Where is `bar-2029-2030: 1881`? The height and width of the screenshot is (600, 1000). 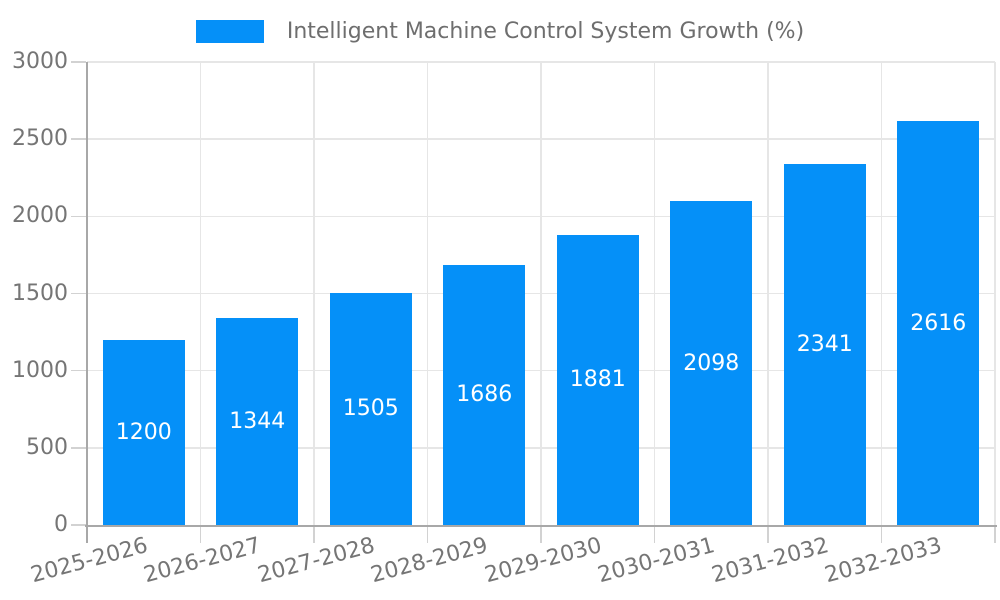
bar-2029-2030: 1881 is located at coordinates (597, 379).